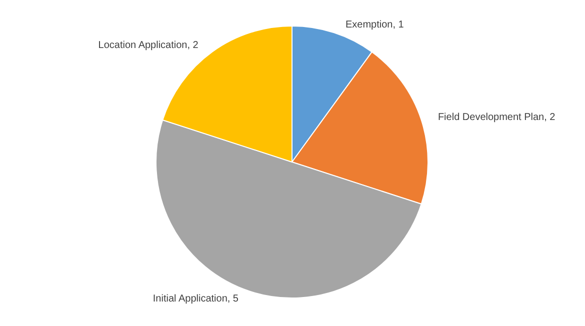 The height and width of the screenshot is (326, 585). I want to click on slice-label: Exemption, so click(369, 25).